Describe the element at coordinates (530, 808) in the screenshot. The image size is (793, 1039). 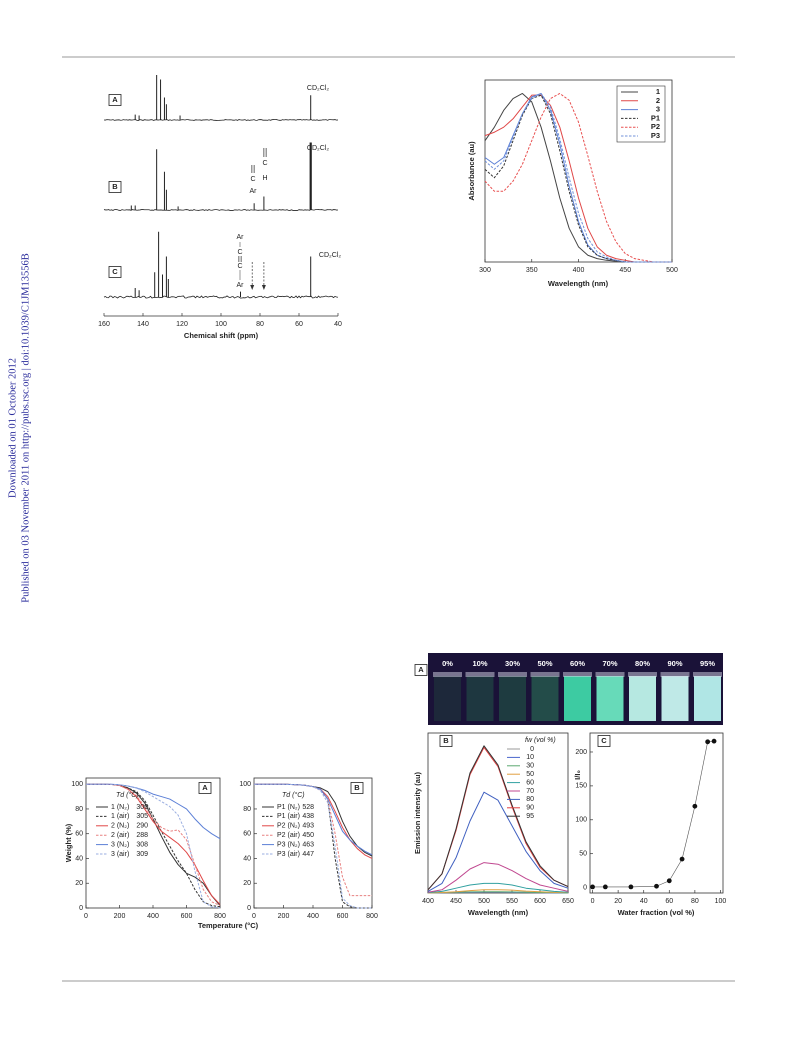
I see `legend-label: 90` at that location.